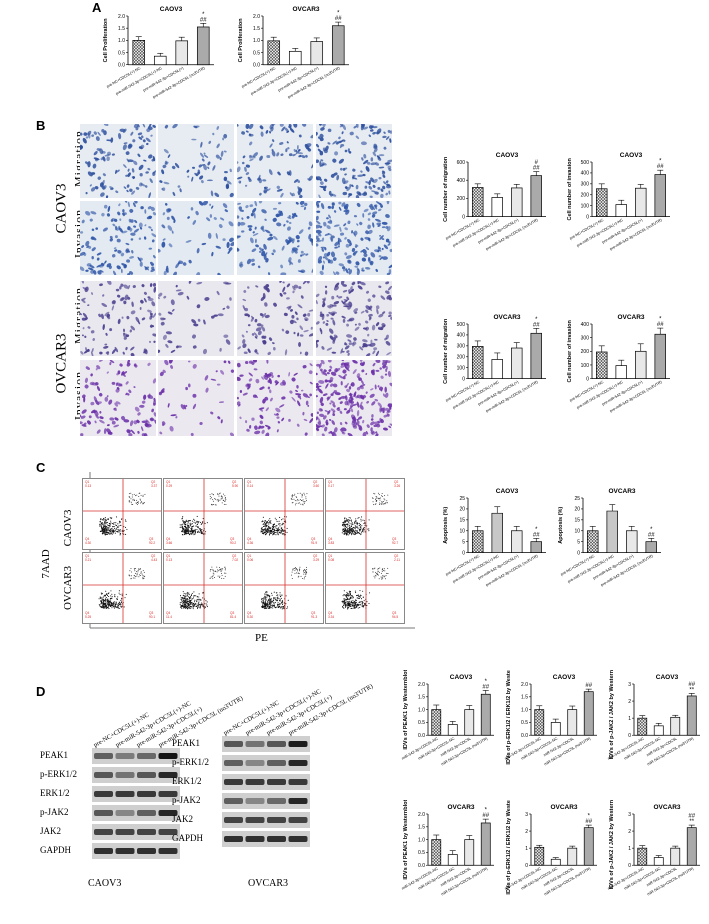 The height and width of the screenshot is (924, 709). I want to click on quadrant-percent: 11.4, so click(169, 617).